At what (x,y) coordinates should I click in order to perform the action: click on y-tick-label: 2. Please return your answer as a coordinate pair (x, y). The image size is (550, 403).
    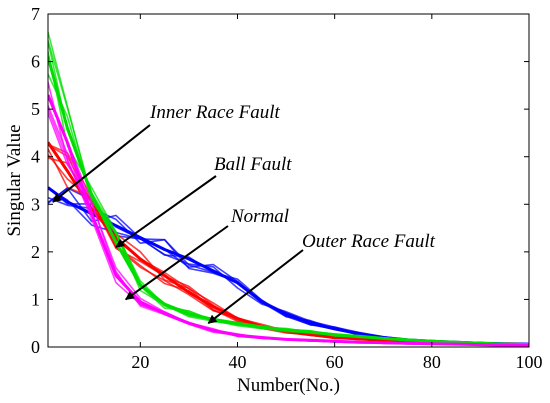
    Looking at the image, I should click on (35, 252).